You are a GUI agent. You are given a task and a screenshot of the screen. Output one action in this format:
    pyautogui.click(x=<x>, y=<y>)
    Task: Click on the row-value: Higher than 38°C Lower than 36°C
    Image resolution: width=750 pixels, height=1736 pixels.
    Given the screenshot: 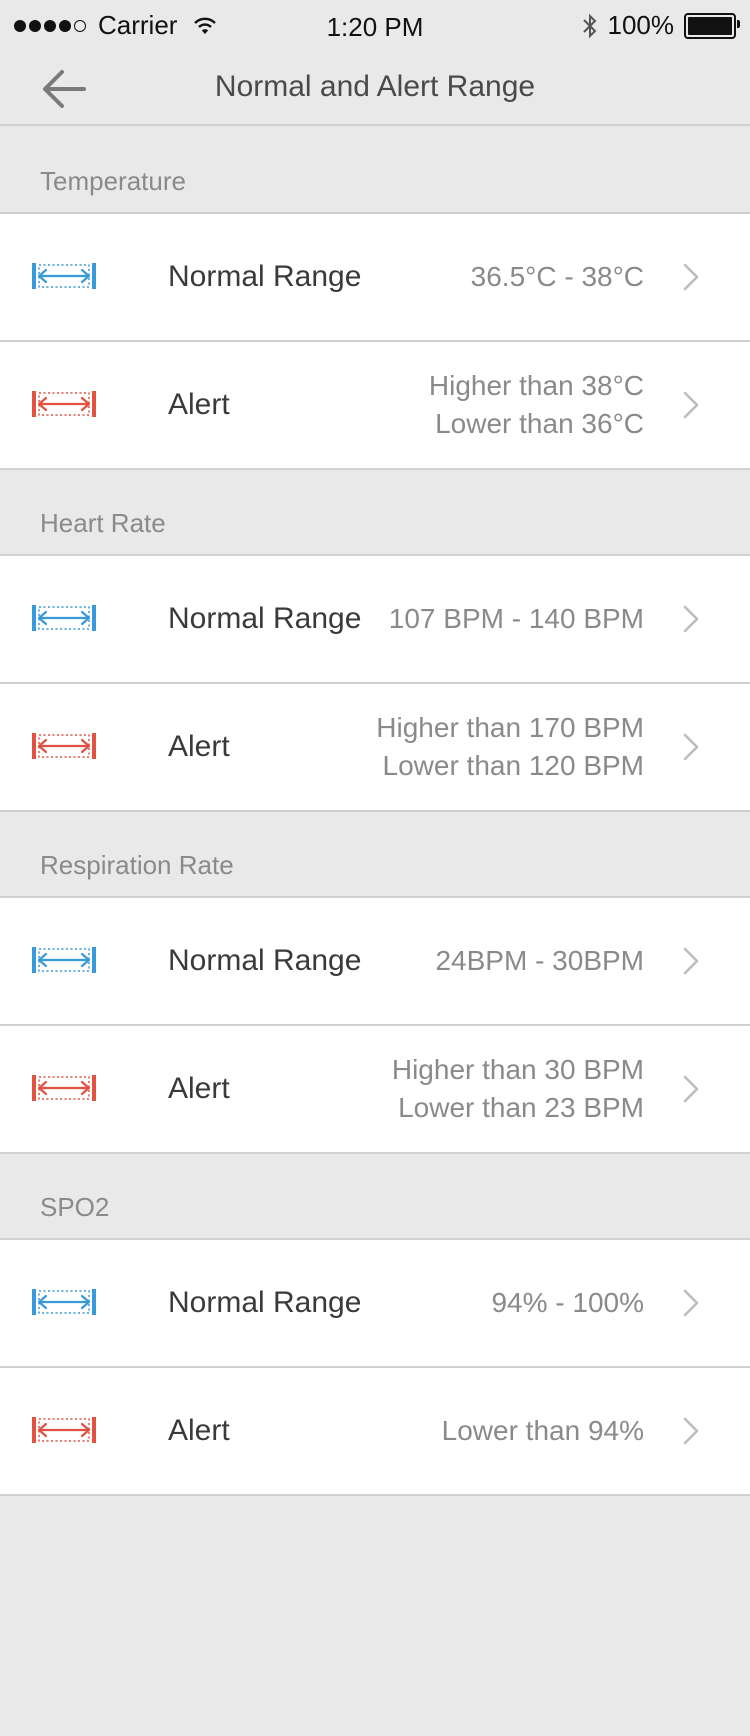 What is the action you would take?
    pyautogui.click(x=536, y=405)
    